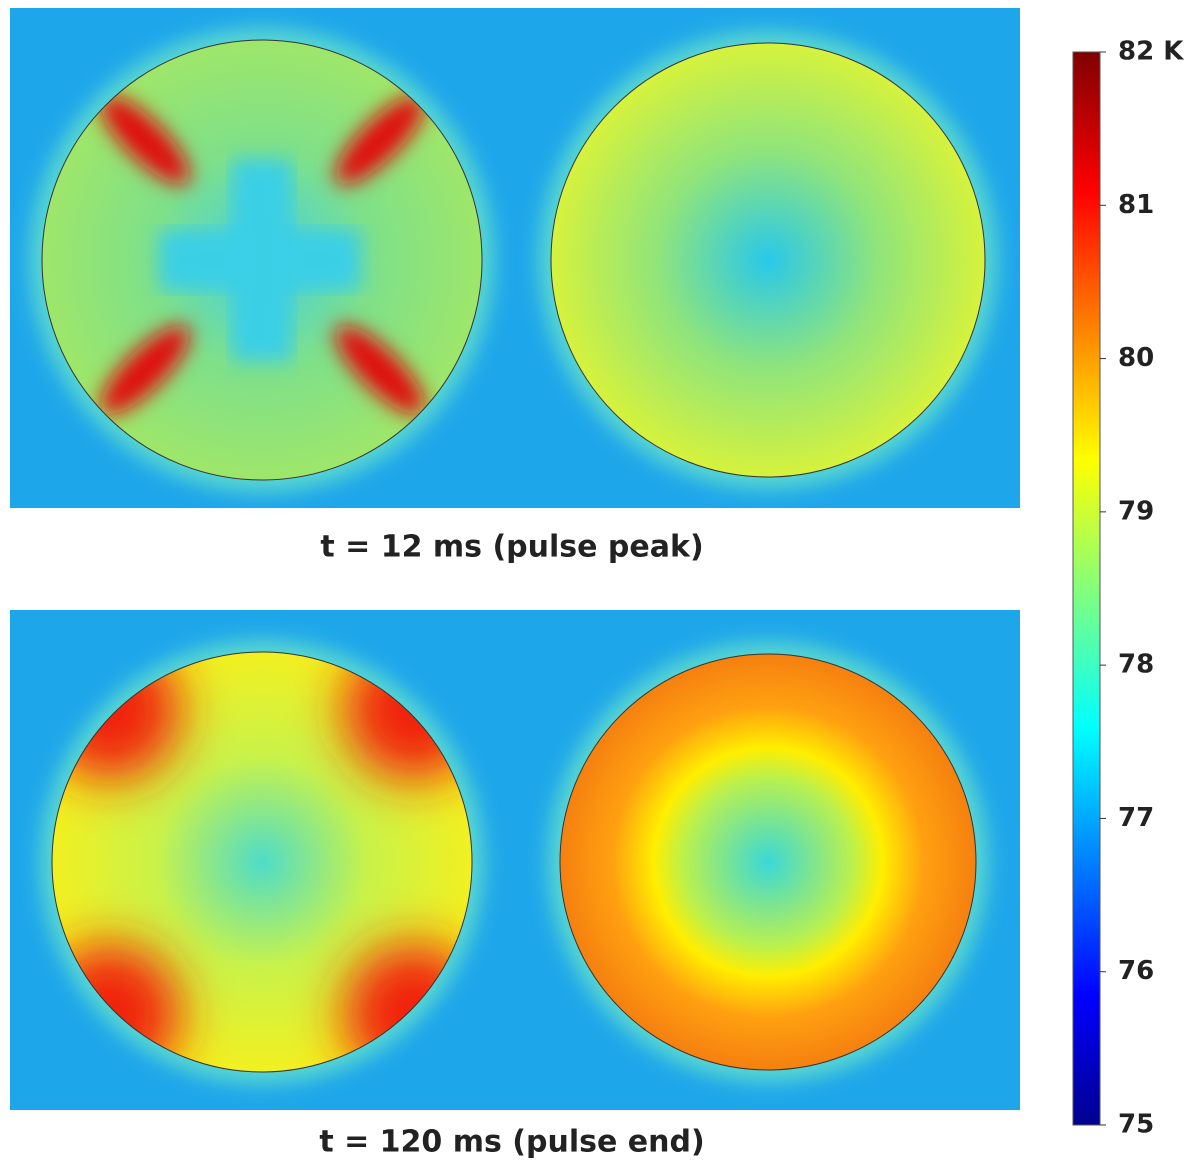 This screenshot has height=1171, width=1199. What do you see at coordinates (1136, 971) in the screenshot?
I see `tick-label: 76` at bounding box center [1136, 971].